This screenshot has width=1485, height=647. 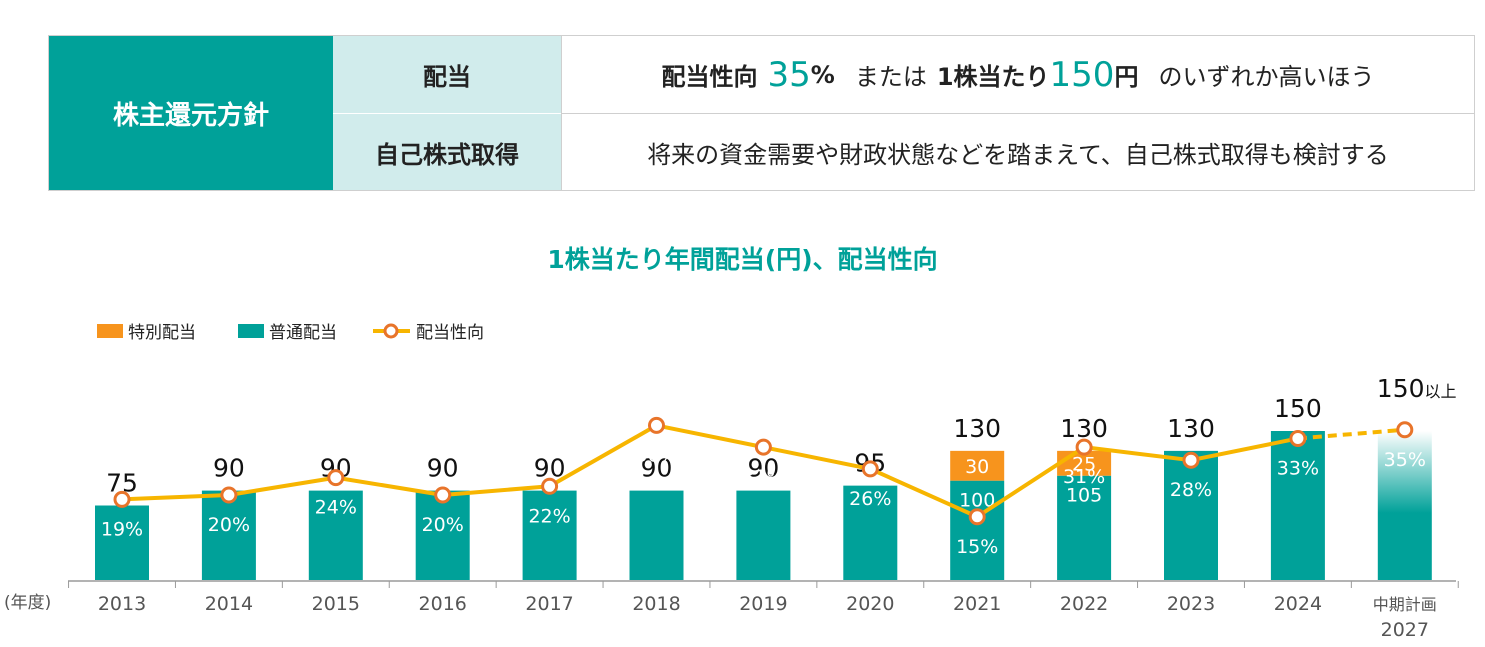 I want to click on dividend-row-label: 配当, so click(x=447, y=75).